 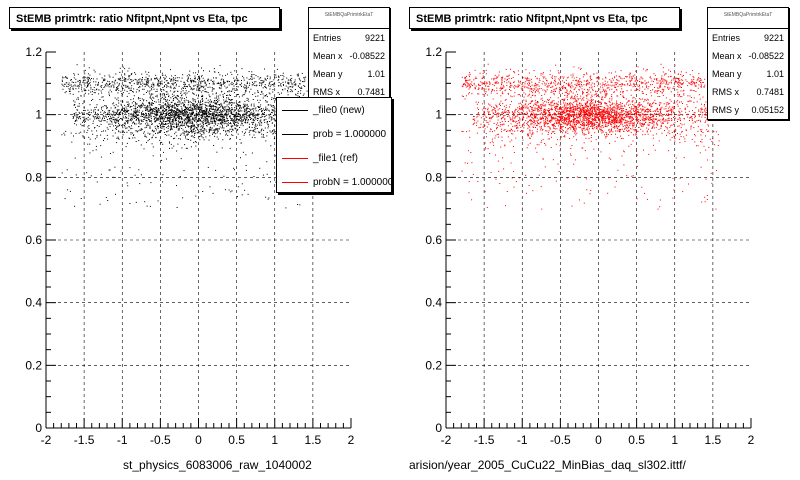 What do you see at coordinates (191, 136) in the screenshot?
I see `data-points` at bounding box center [191, 136].